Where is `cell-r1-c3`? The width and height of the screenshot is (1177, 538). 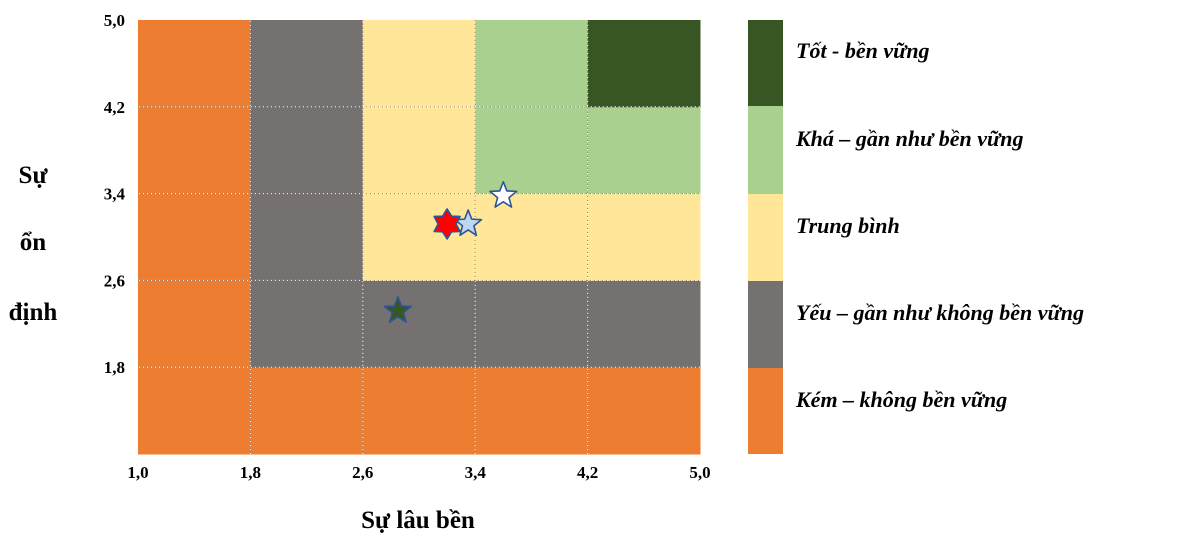
cell-r1-c3 is located at coordinates (532, 324).